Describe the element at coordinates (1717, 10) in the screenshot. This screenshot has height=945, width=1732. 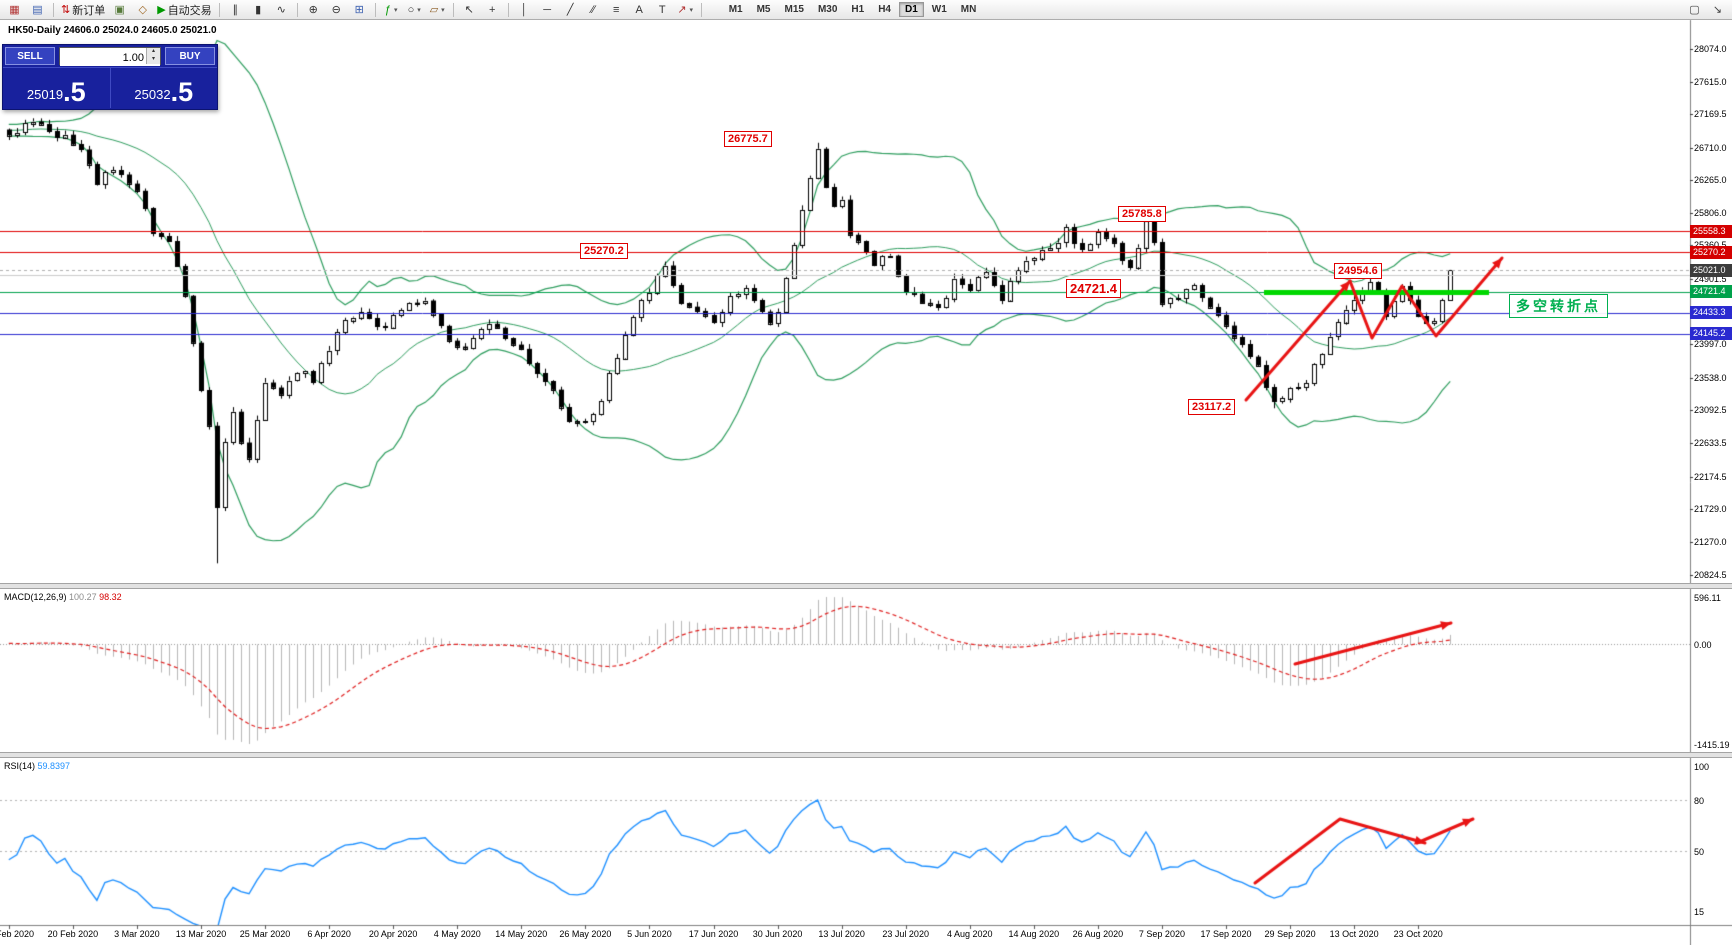
I see `pointer-icon: ↘` at that location.